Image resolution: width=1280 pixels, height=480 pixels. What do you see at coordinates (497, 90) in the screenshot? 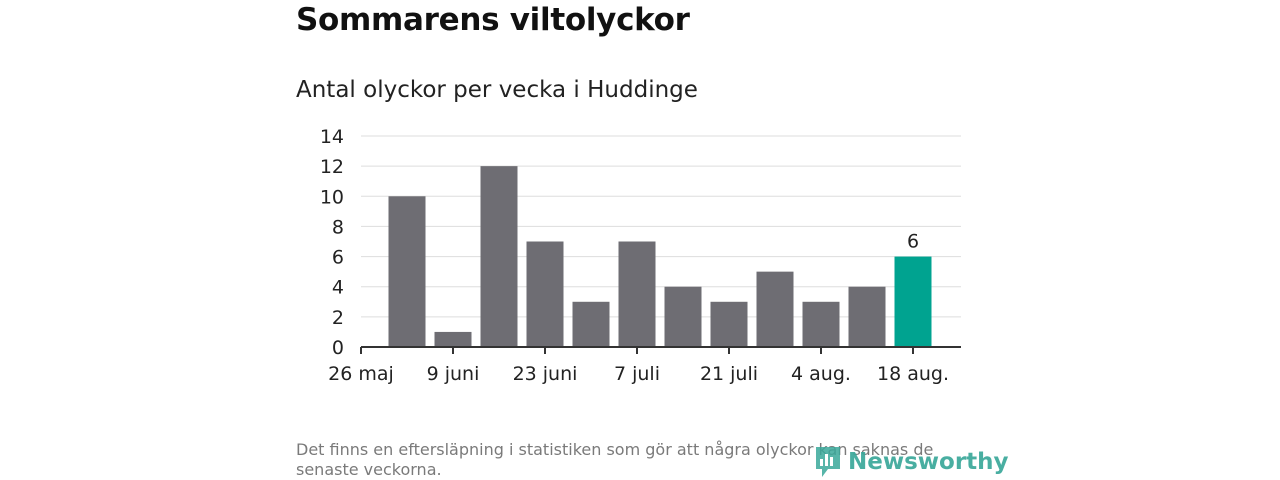
I see `chart-subtitle: Antal olyckor per vecka i Huddinge` at bounding box center [497, 90].